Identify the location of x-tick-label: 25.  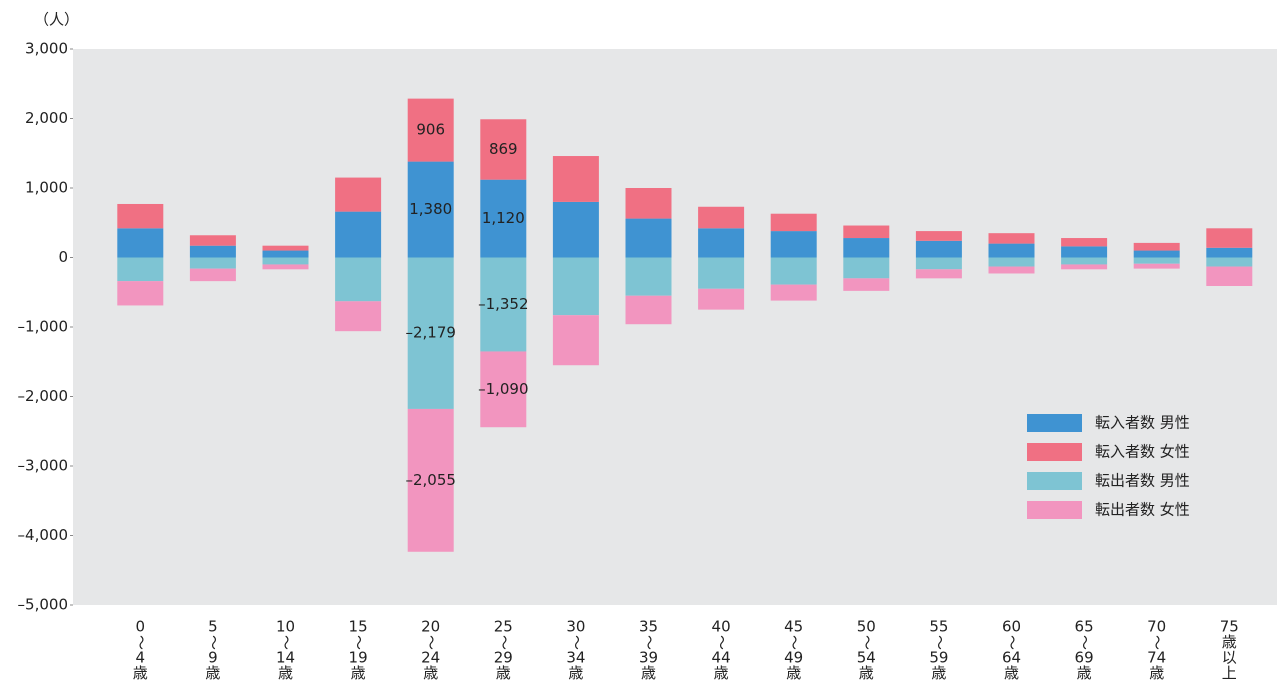
(503, 627).